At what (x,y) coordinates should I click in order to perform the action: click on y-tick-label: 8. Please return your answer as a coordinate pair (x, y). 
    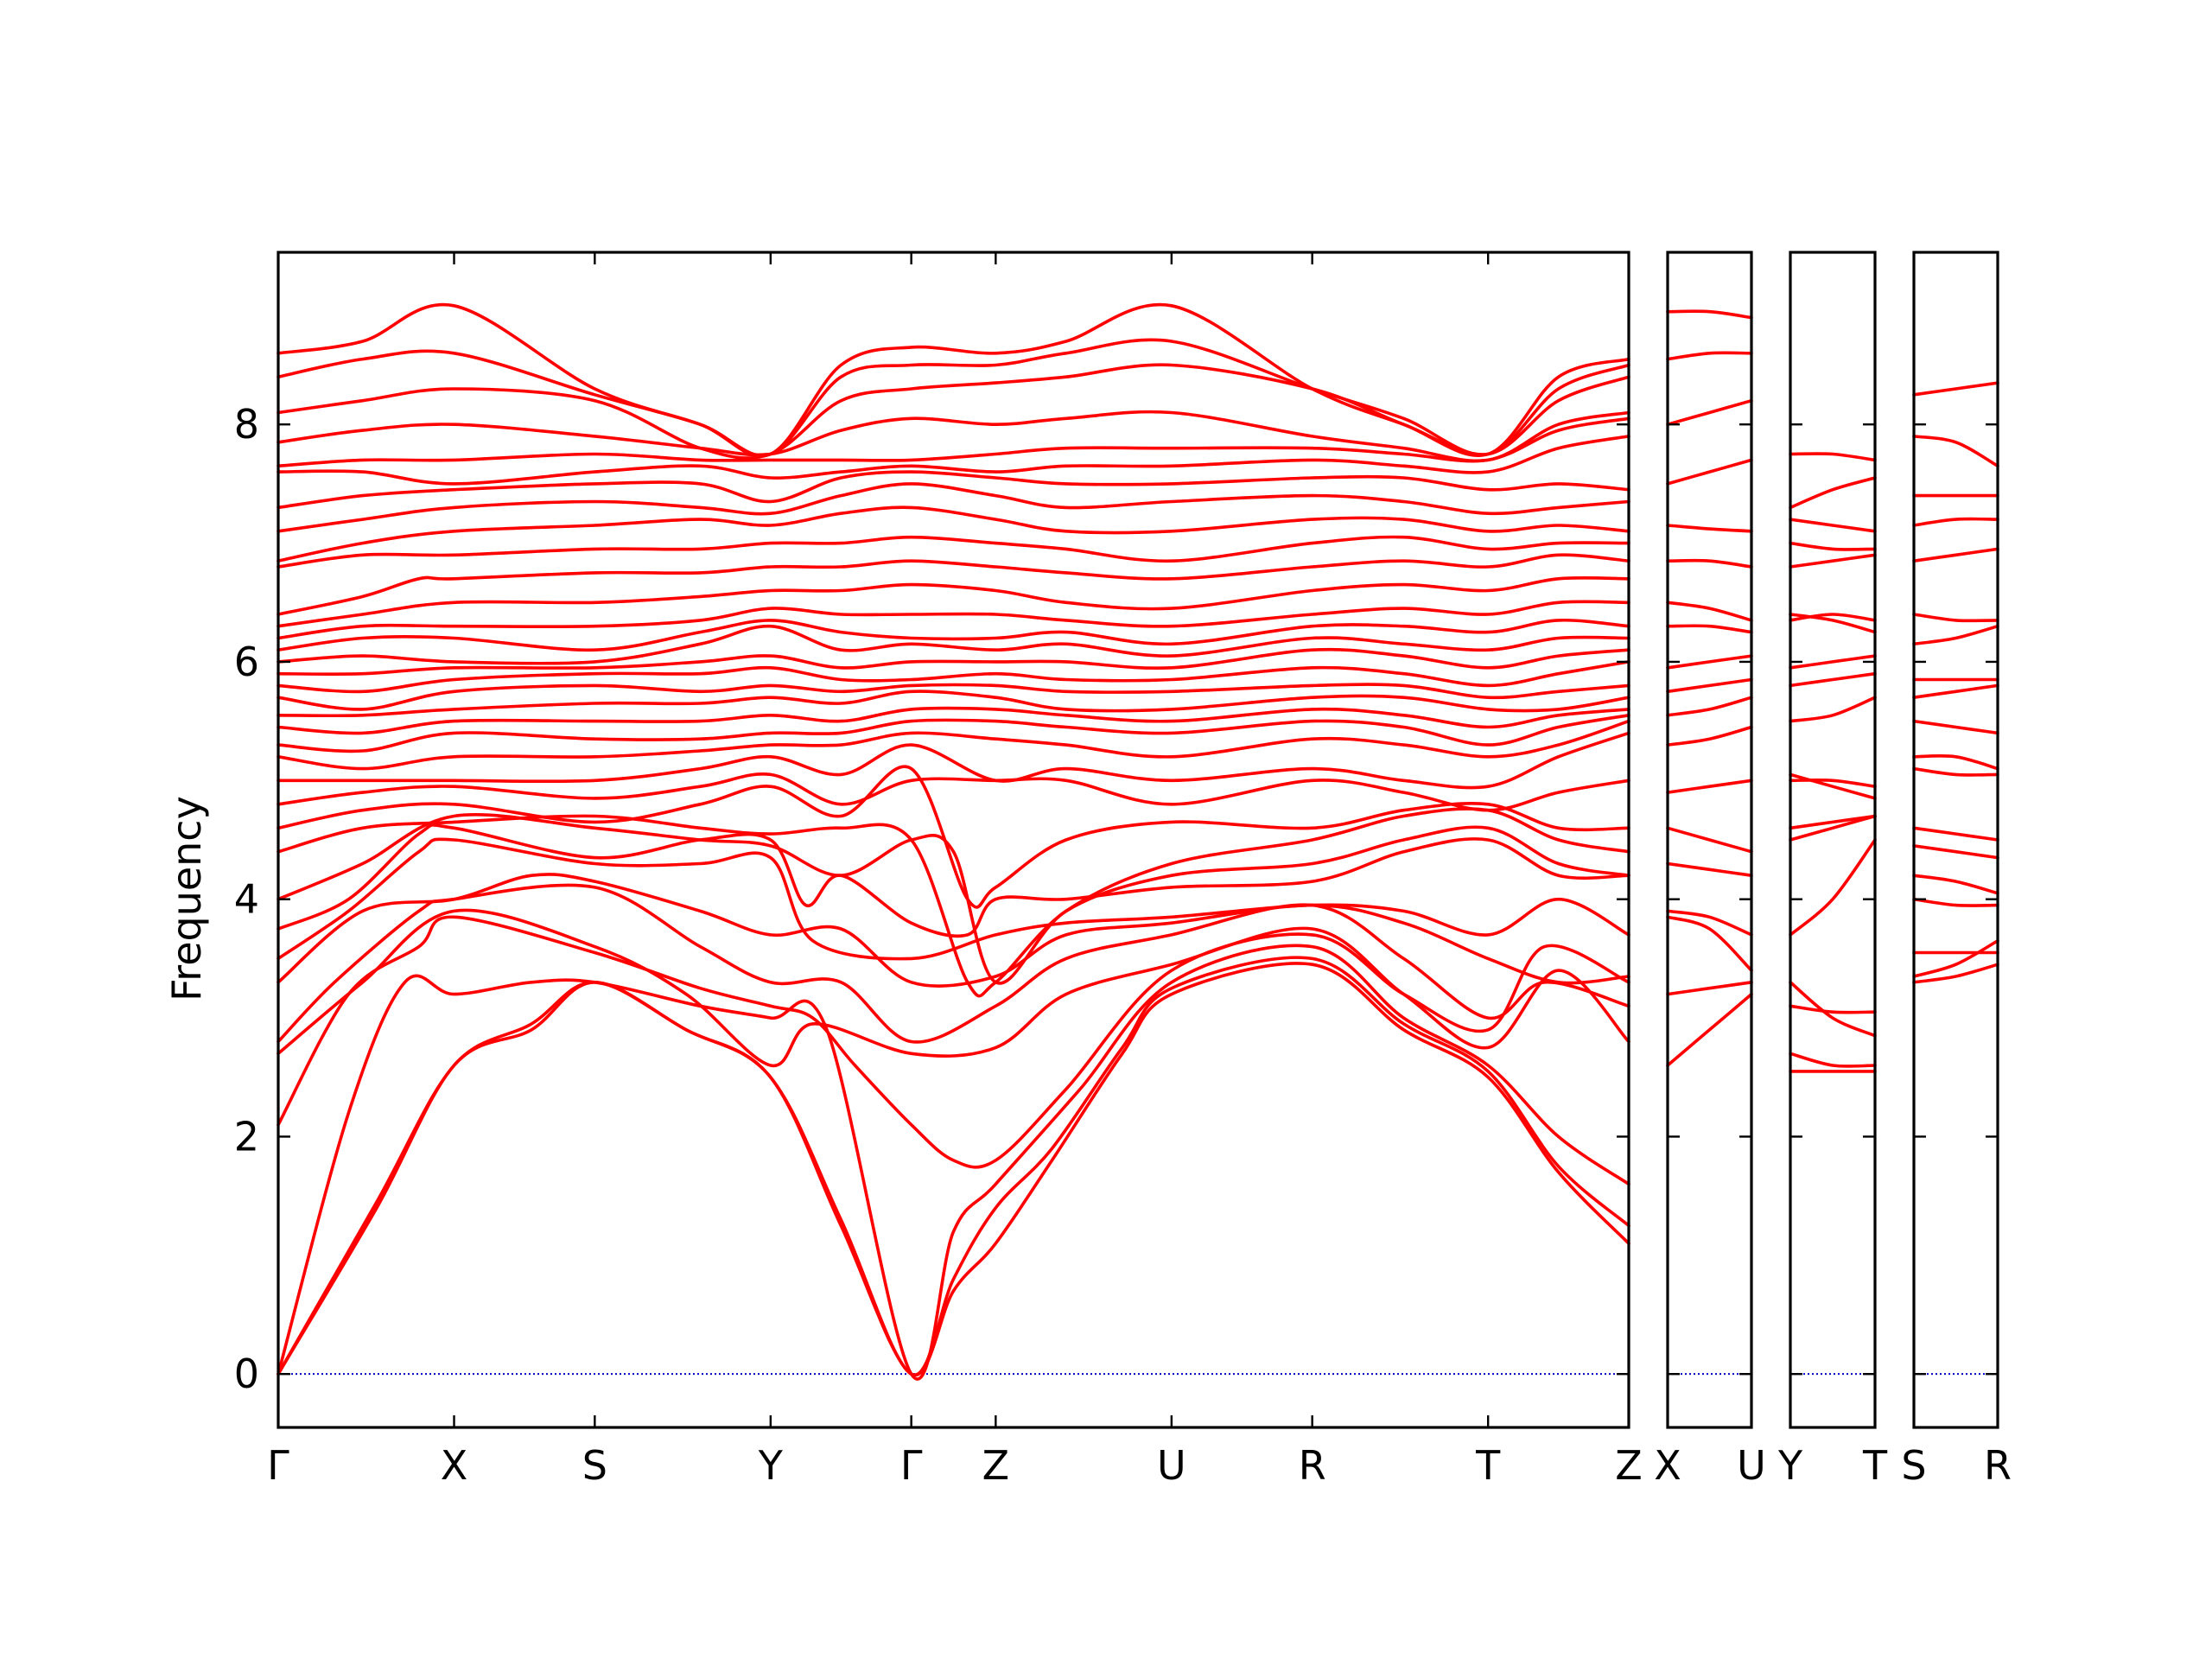
    Looking at the image, I should click on (246, 424).